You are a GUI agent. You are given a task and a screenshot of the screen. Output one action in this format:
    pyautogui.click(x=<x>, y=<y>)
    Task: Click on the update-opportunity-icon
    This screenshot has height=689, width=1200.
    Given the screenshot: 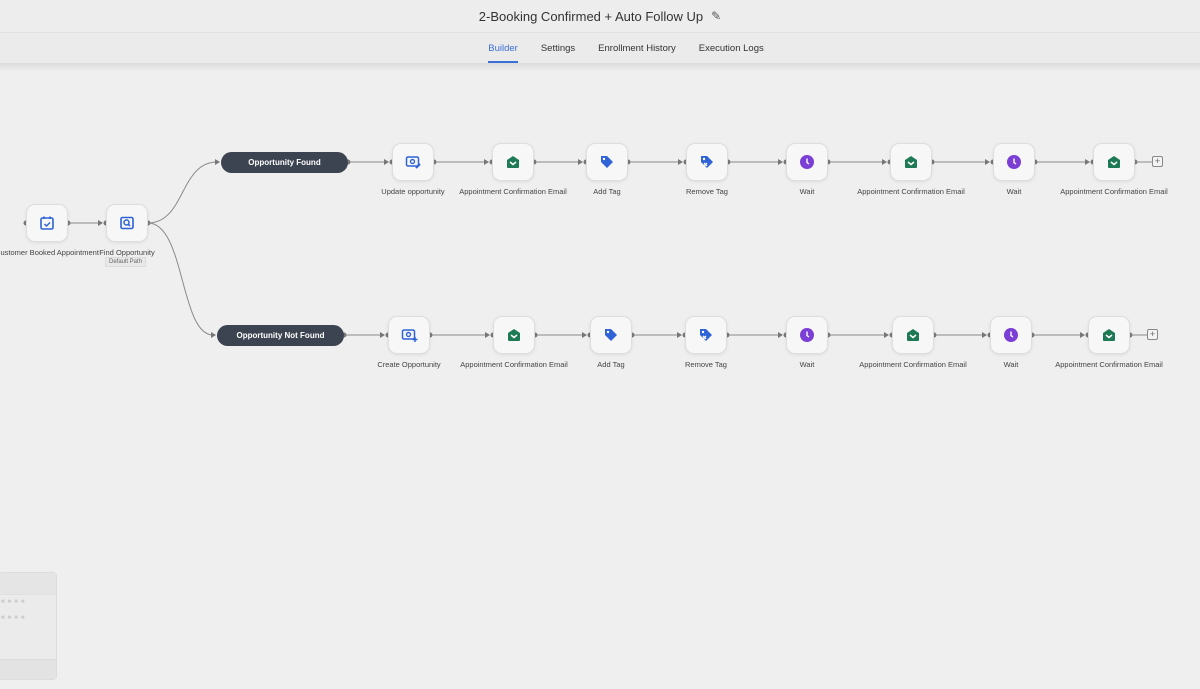 What is the action you would take?
    pyautogui.click(x=413, y=162)
    